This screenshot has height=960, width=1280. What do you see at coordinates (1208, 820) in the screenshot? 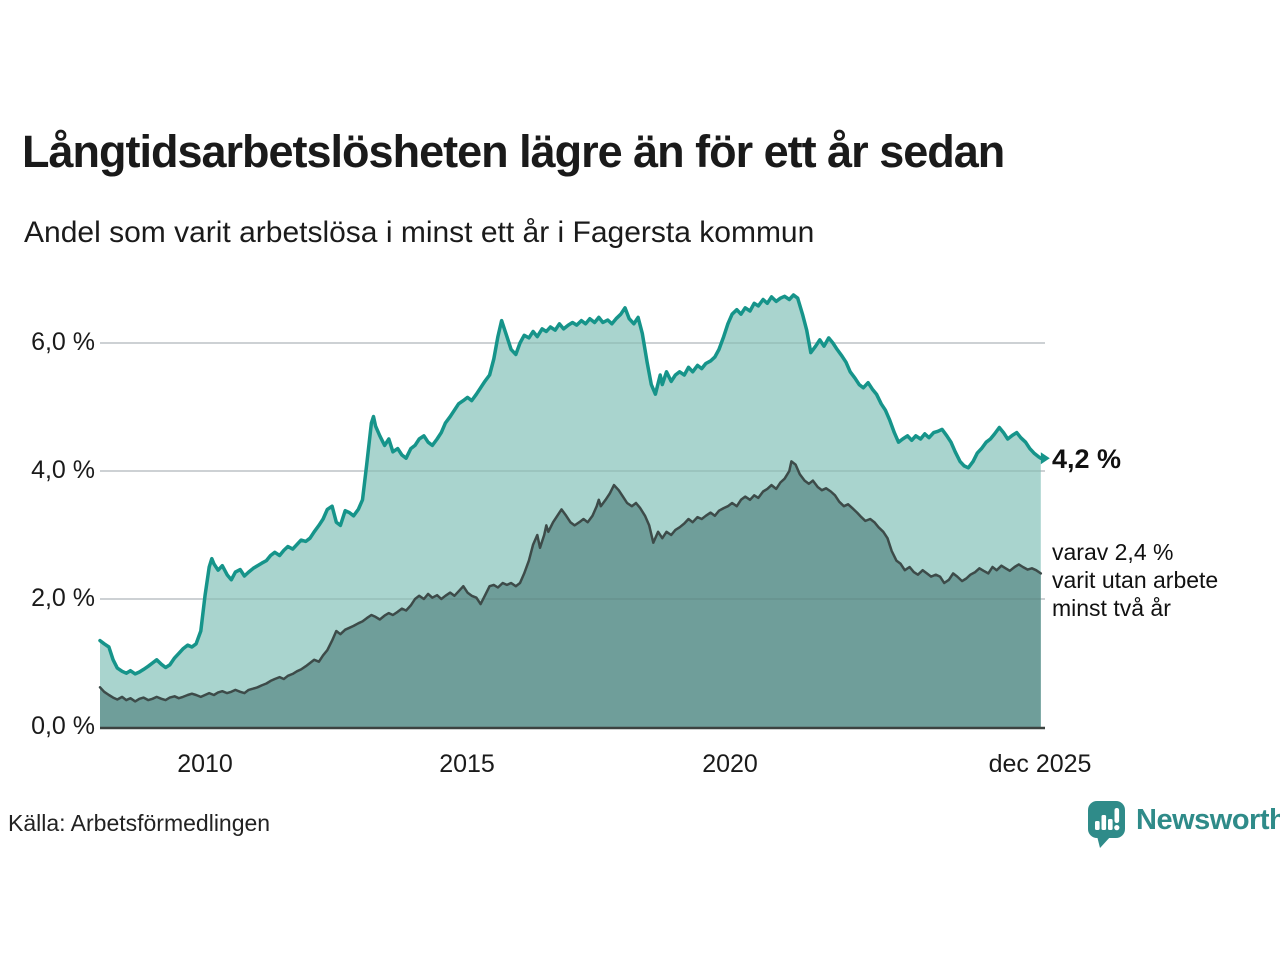
I see `newsworthy-wordmark: Newsworthy` at bounding box center [1208, 820].